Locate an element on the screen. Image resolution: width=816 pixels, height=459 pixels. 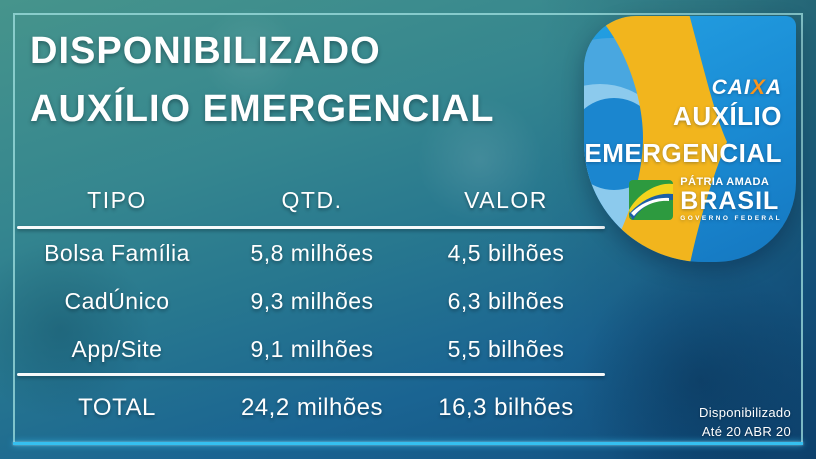
table-total-row: TOTAL 24,2 milhões 16,3 bilhões is located at coordinates (311, 407).